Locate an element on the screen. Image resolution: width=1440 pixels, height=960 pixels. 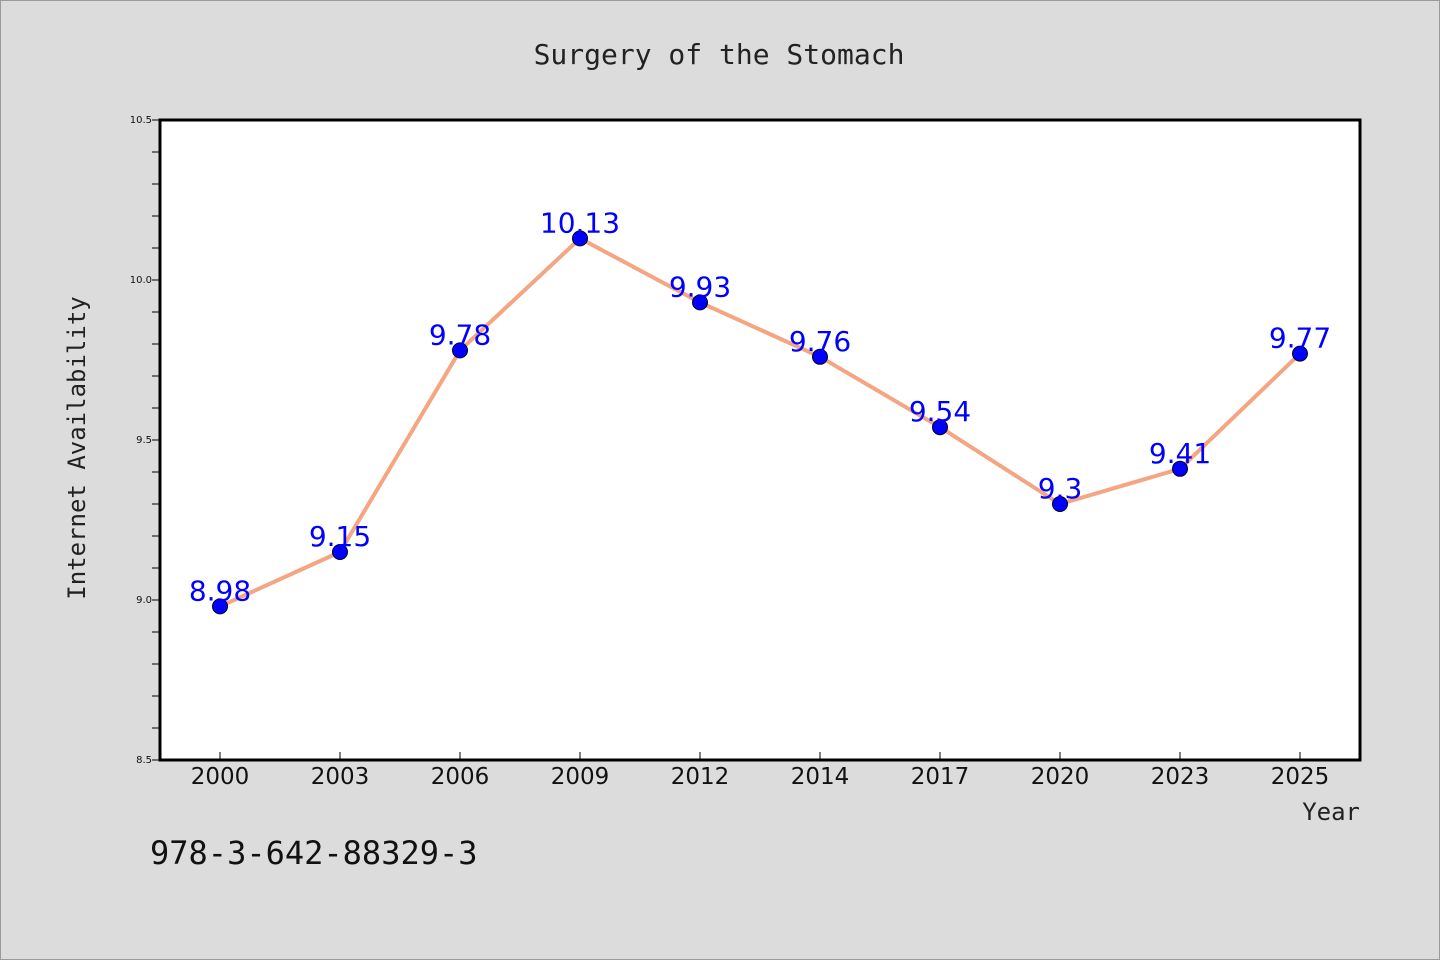
data-label: 9.3 is located at coordinates (1060, 488).